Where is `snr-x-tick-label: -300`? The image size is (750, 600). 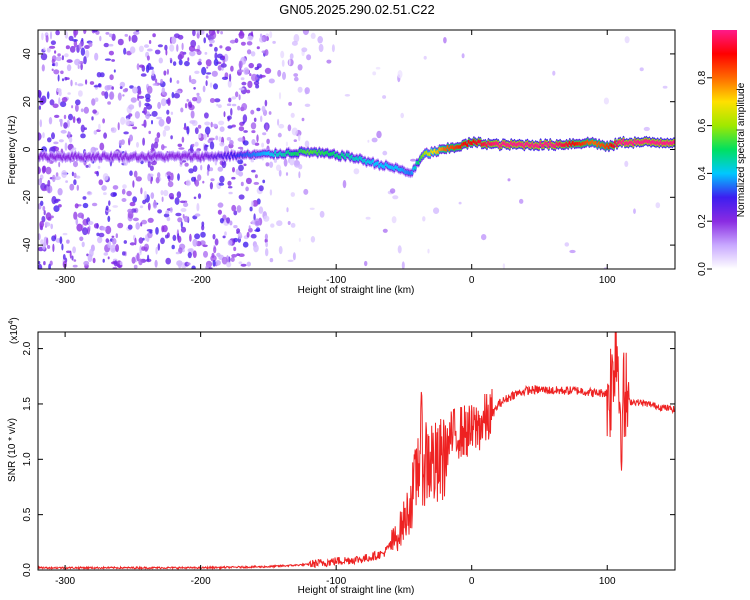 snr-x-tick-label: -300 is located at coordinates (65, 581).